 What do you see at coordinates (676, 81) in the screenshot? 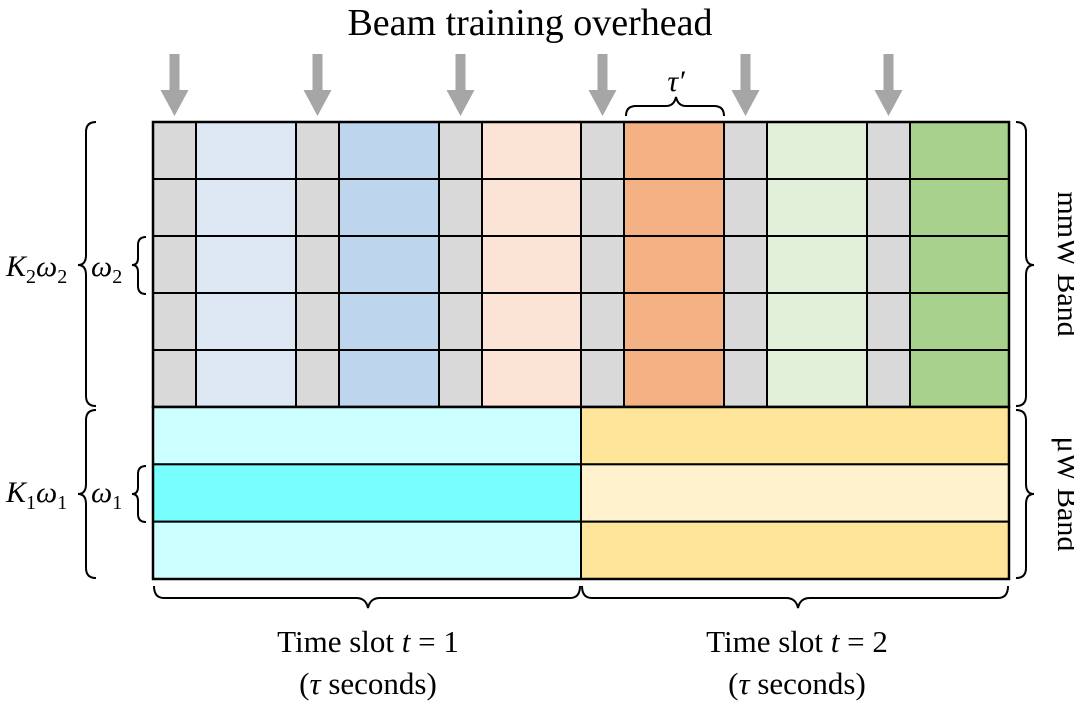
I see `tau-prime-label: τ′` at bounding box center [676, 81].